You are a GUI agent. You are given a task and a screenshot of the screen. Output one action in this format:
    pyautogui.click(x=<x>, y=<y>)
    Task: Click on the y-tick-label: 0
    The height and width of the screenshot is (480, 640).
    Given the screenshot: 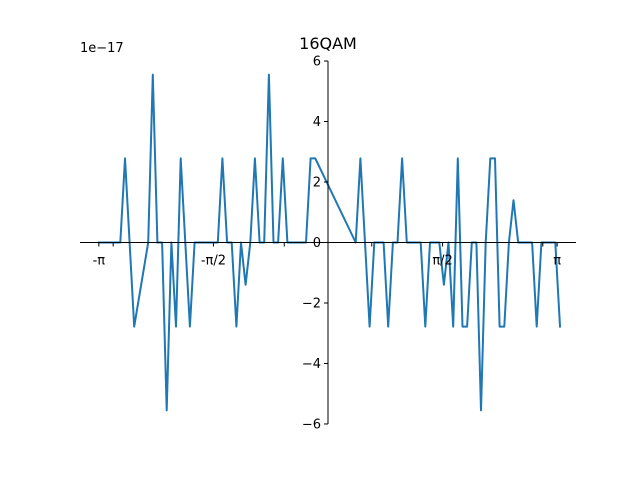 What is the action you would take?
    pyautogui.click(x=317, y=243)
    